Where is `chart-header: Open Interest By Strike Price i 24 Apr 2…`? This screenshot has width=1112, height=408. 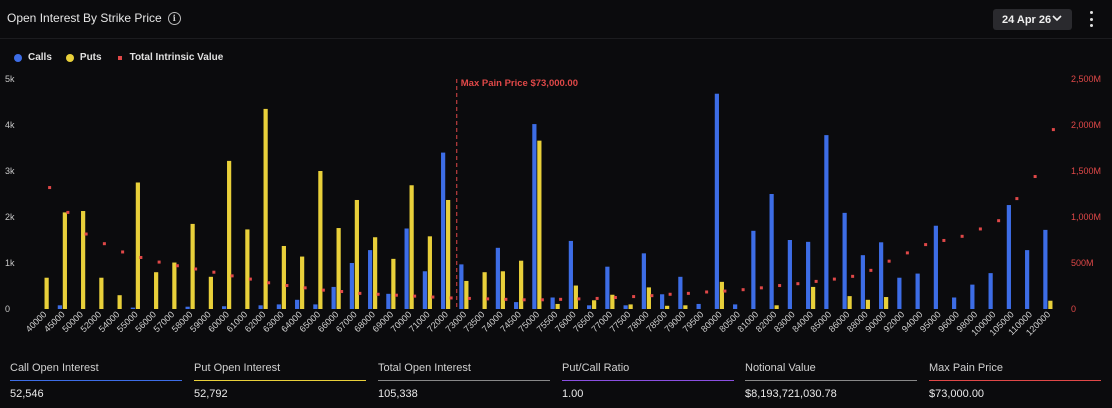
chart-header: Open Interest By Strike Price i 24 Apr 2… is located at coordinates (556, 19).